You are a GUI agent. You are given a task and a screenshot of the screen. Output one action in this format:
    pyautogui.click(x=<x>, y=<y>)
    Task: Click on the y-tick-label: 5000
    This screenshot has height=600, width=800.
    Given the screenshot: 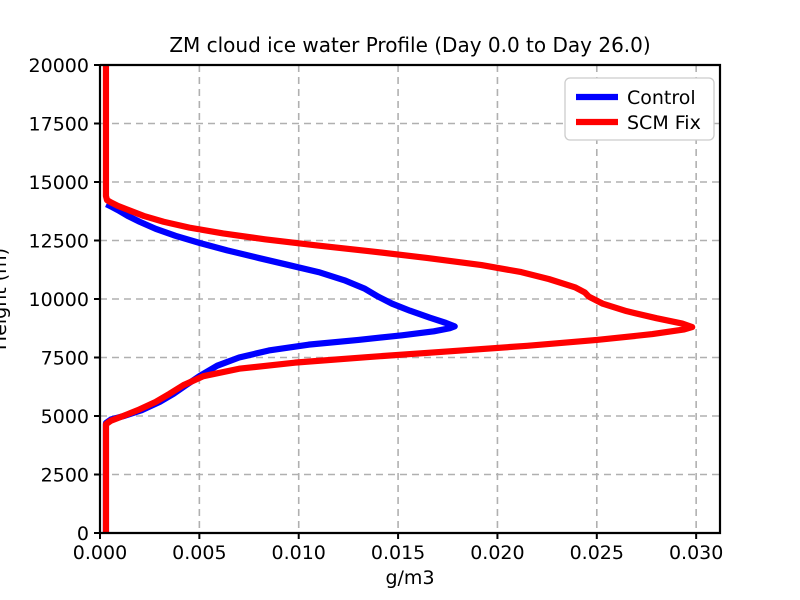 What is the action you would take?
    pyautogui.click(x=65, y=417)
    